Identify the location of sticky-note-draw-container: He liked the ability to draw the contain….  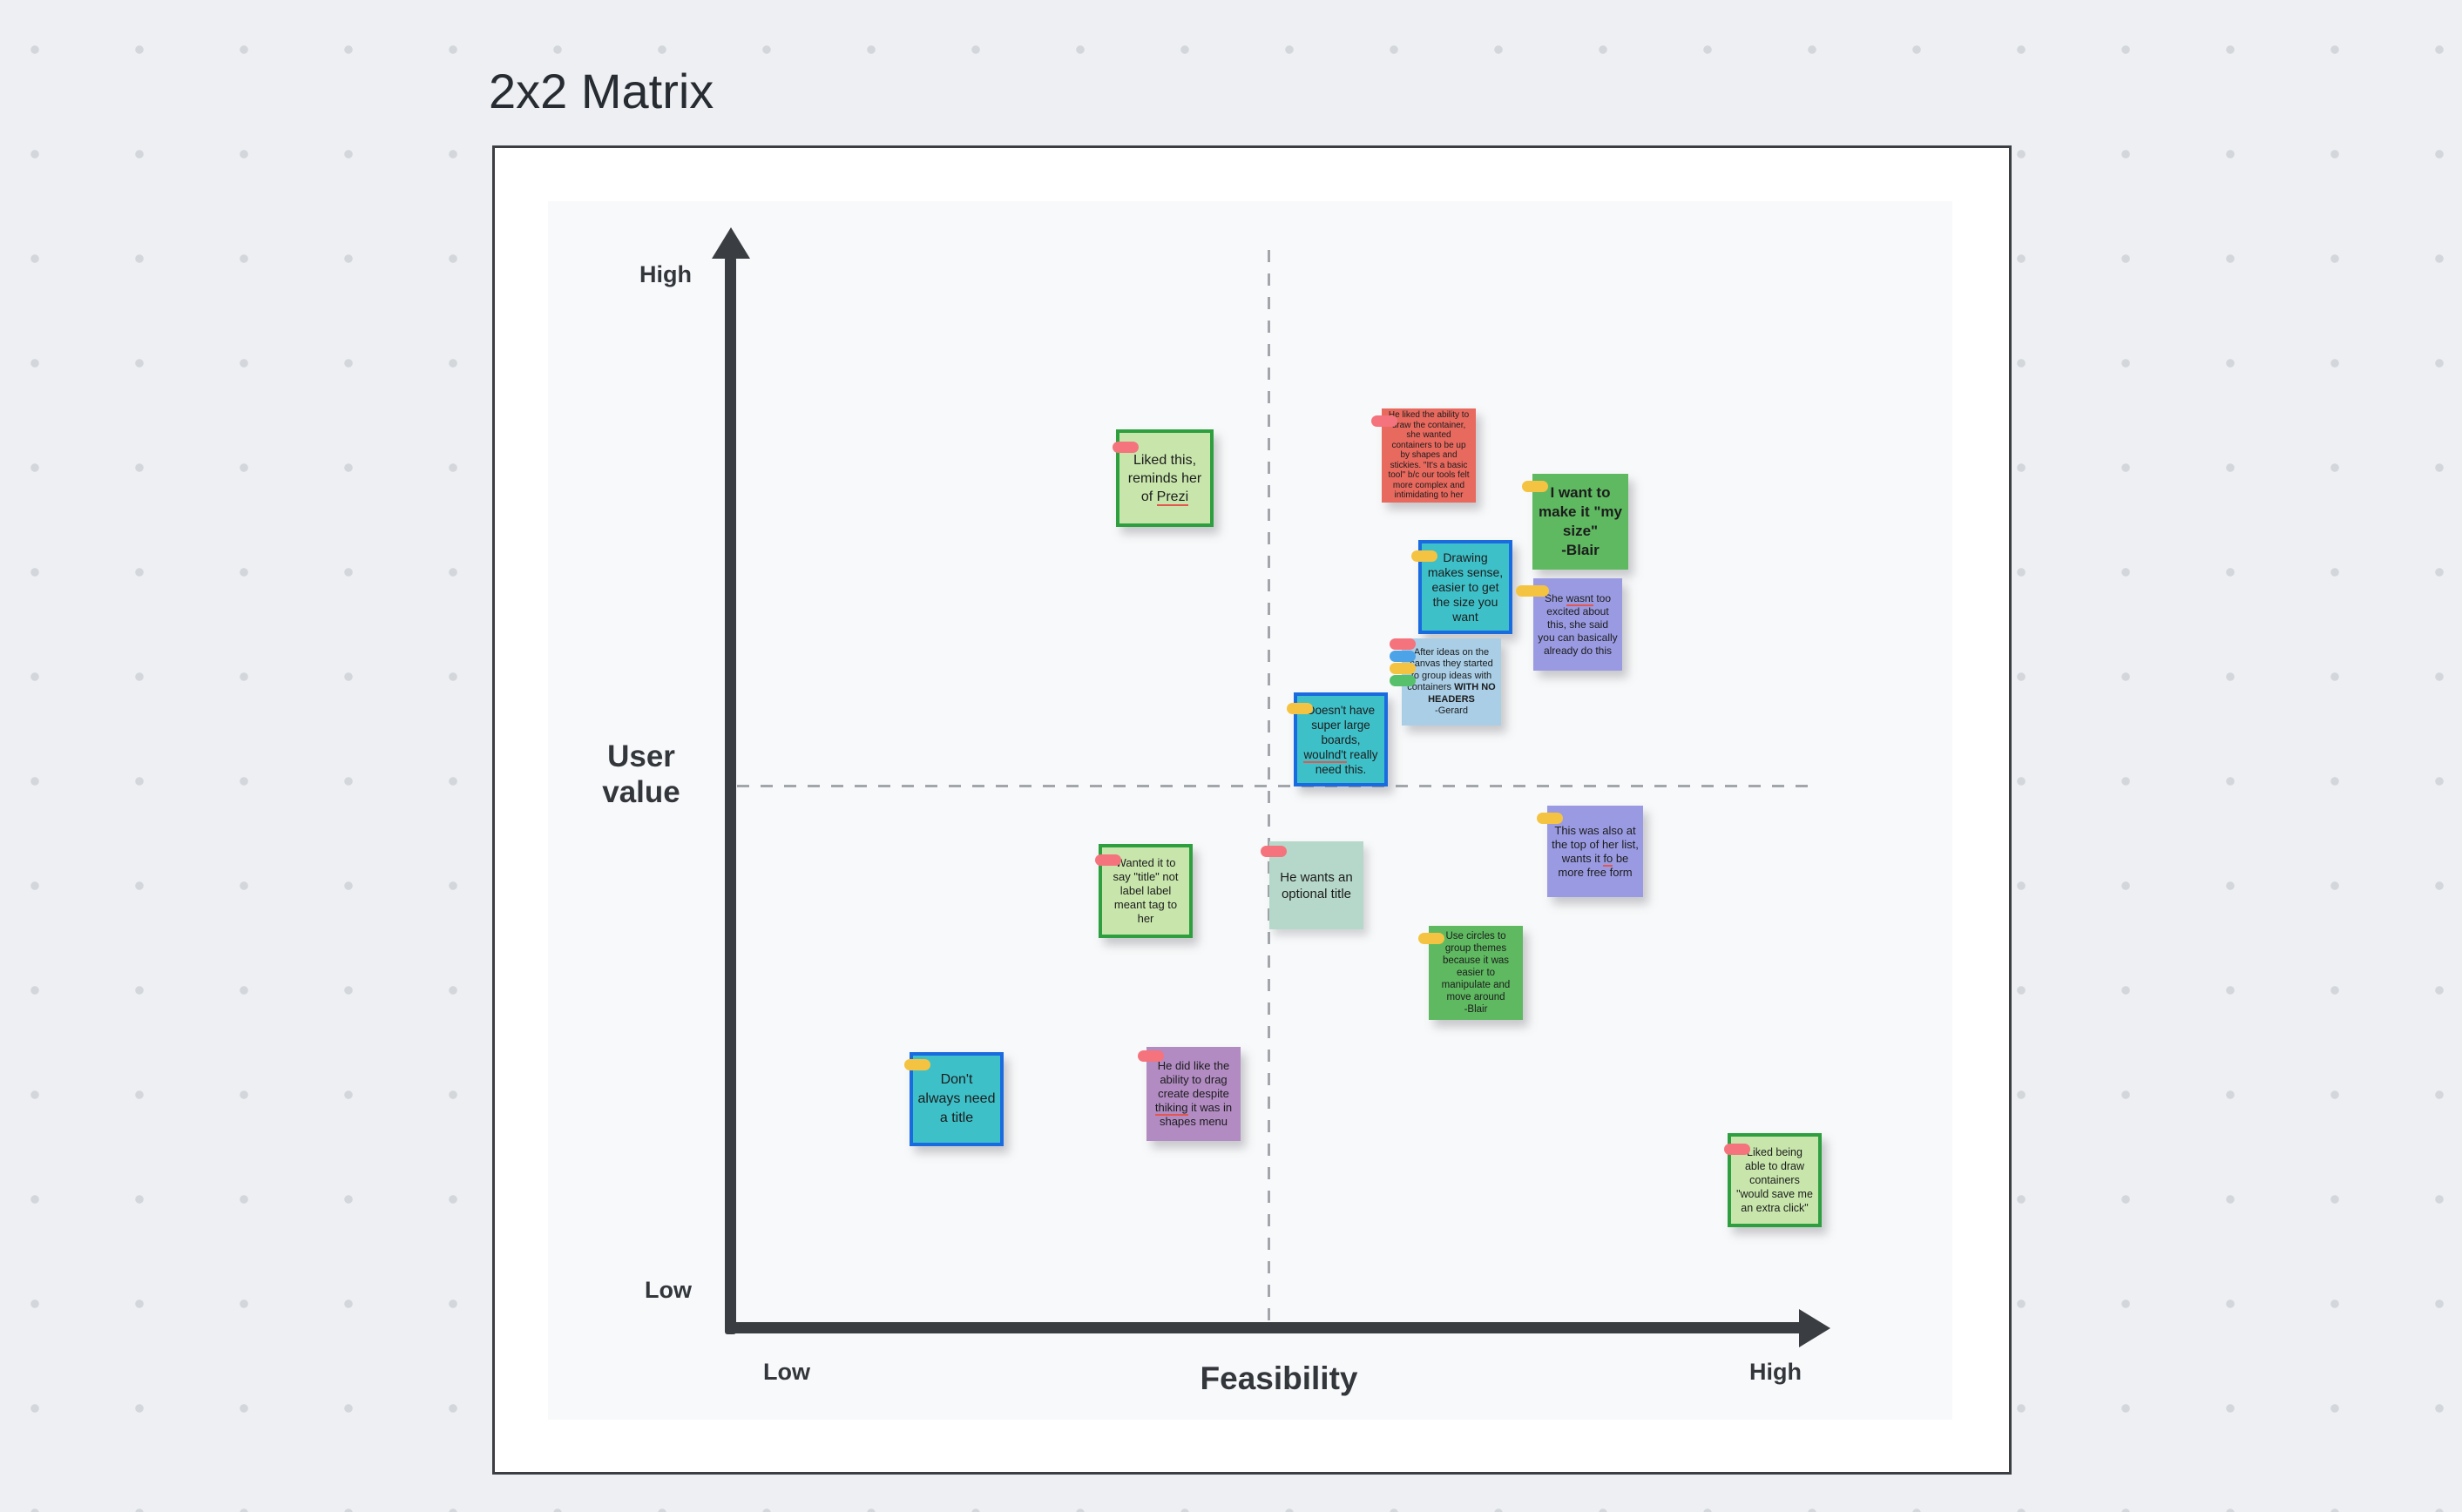
(1423, 456).